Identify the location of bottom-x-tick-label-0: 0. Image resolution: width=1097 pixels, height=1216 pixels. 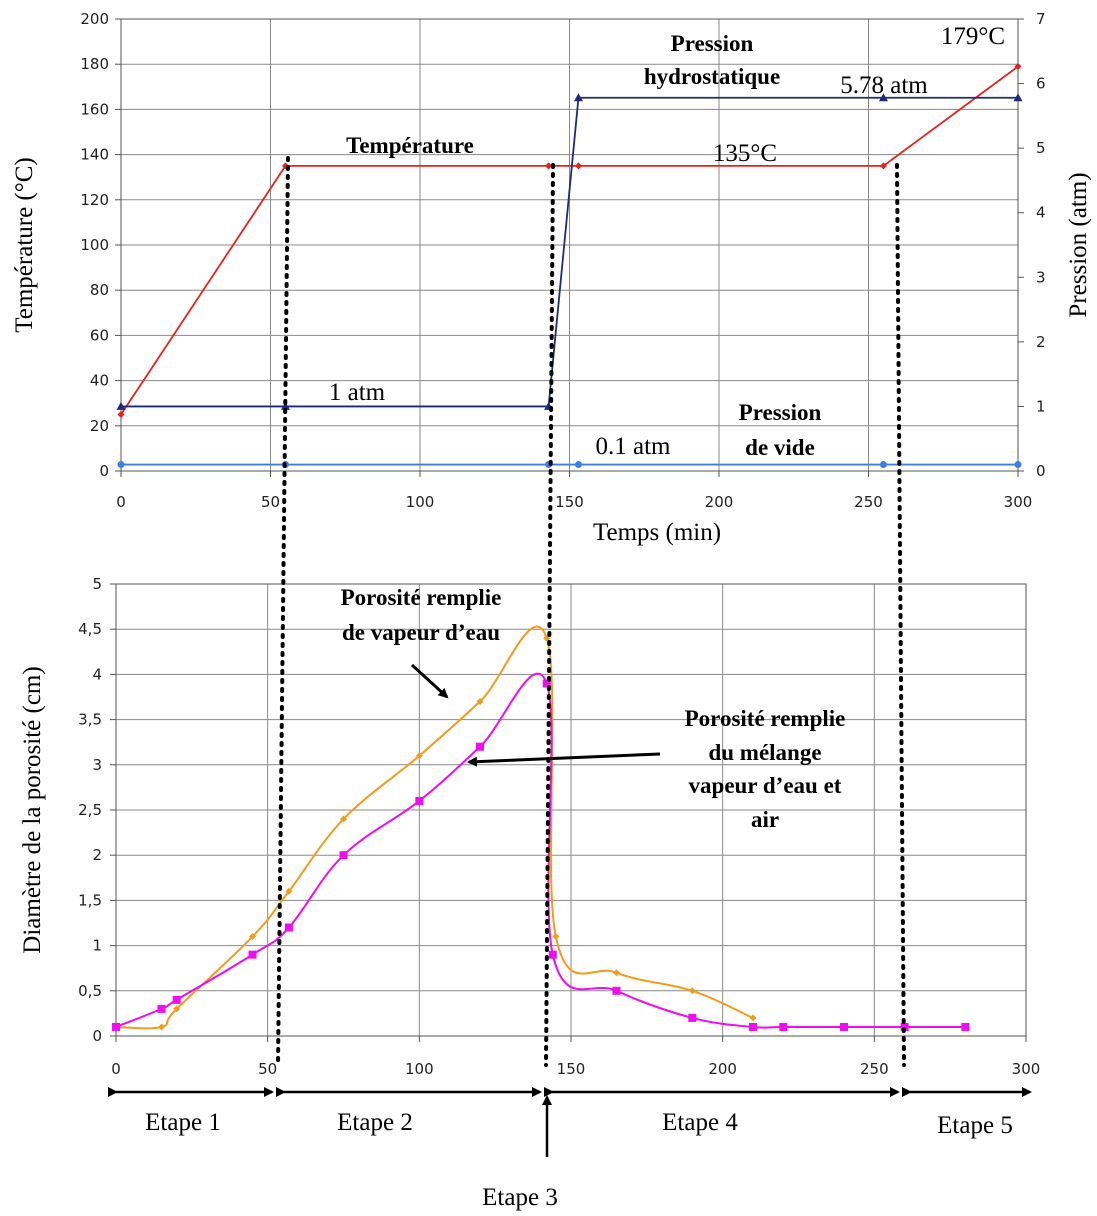
(116, 1069).